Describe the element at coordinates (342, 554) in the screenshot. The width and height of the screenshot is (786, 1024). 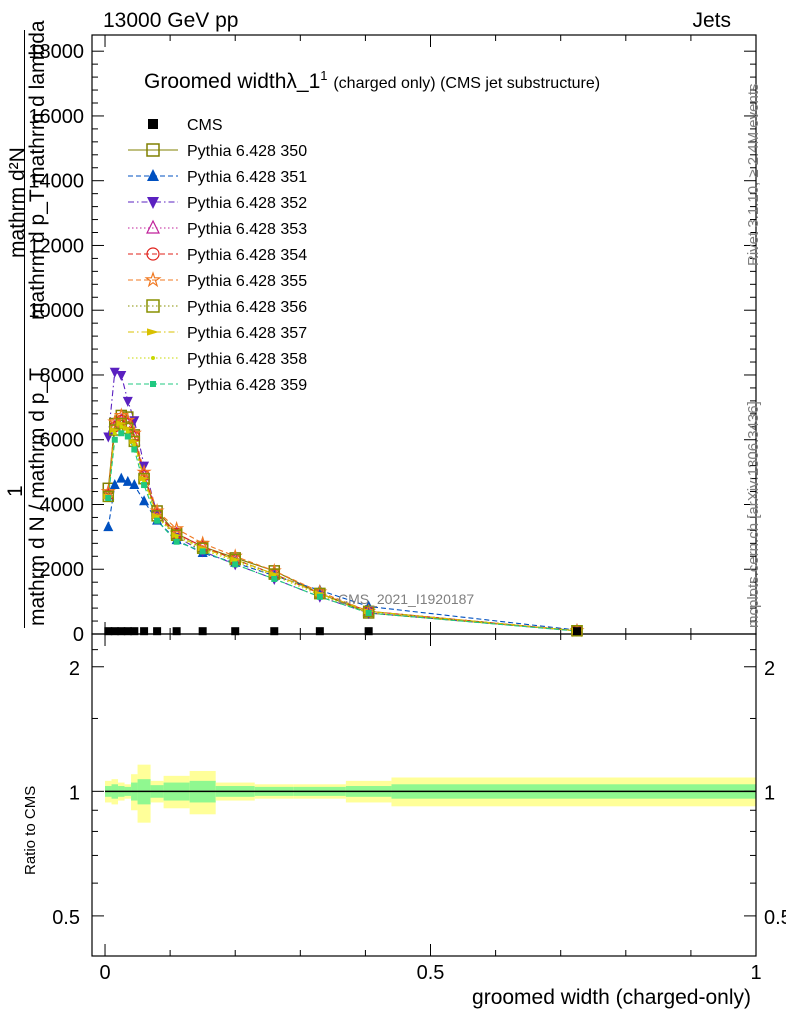
I see `series-line` at that location.